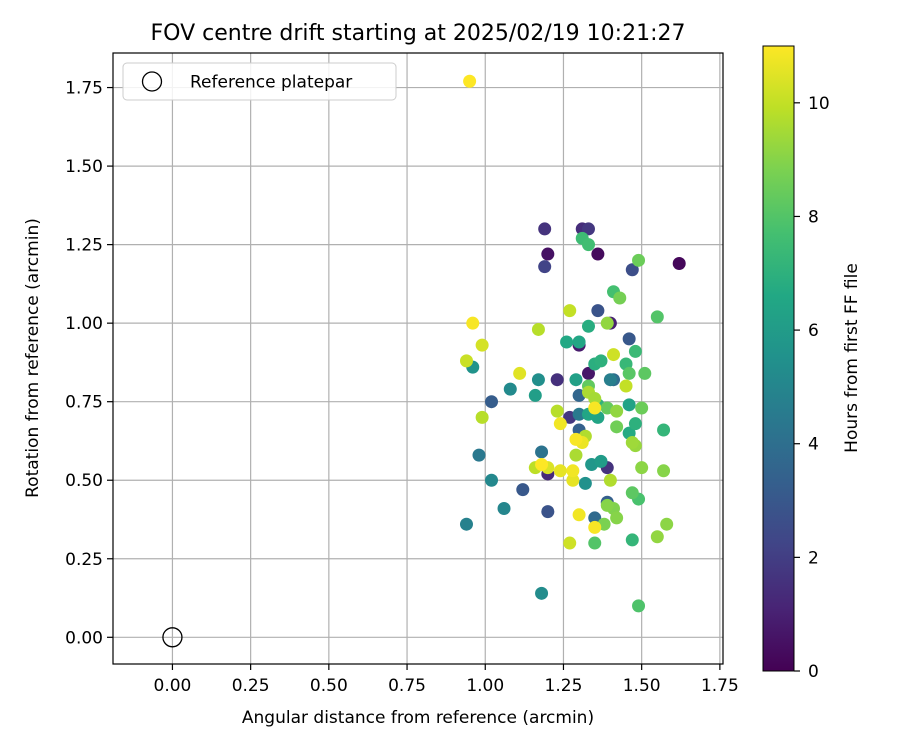  What do you see at coordinates (173, 686) in the screenshot?
I see `x-tick-label: 0.00` at bounding box center [173, 686].